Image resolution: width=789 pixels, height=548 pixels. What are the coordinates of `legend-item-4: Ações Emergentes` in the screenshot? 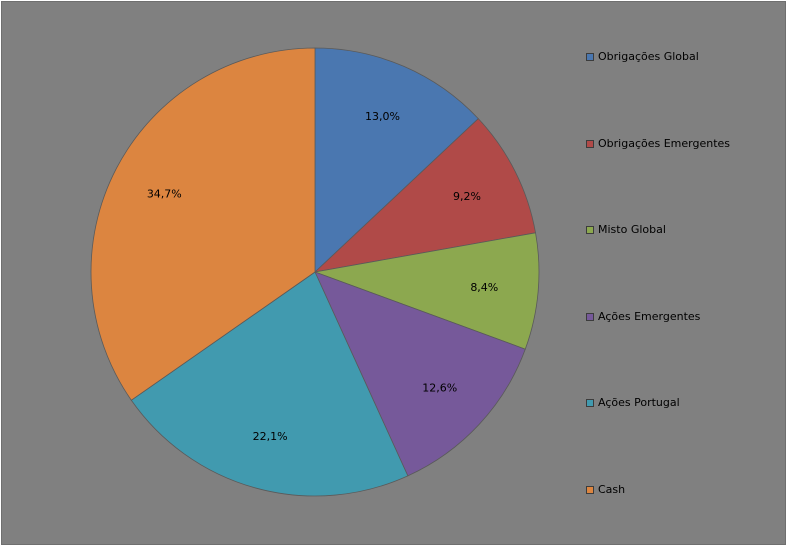 It's located at (643, 317).